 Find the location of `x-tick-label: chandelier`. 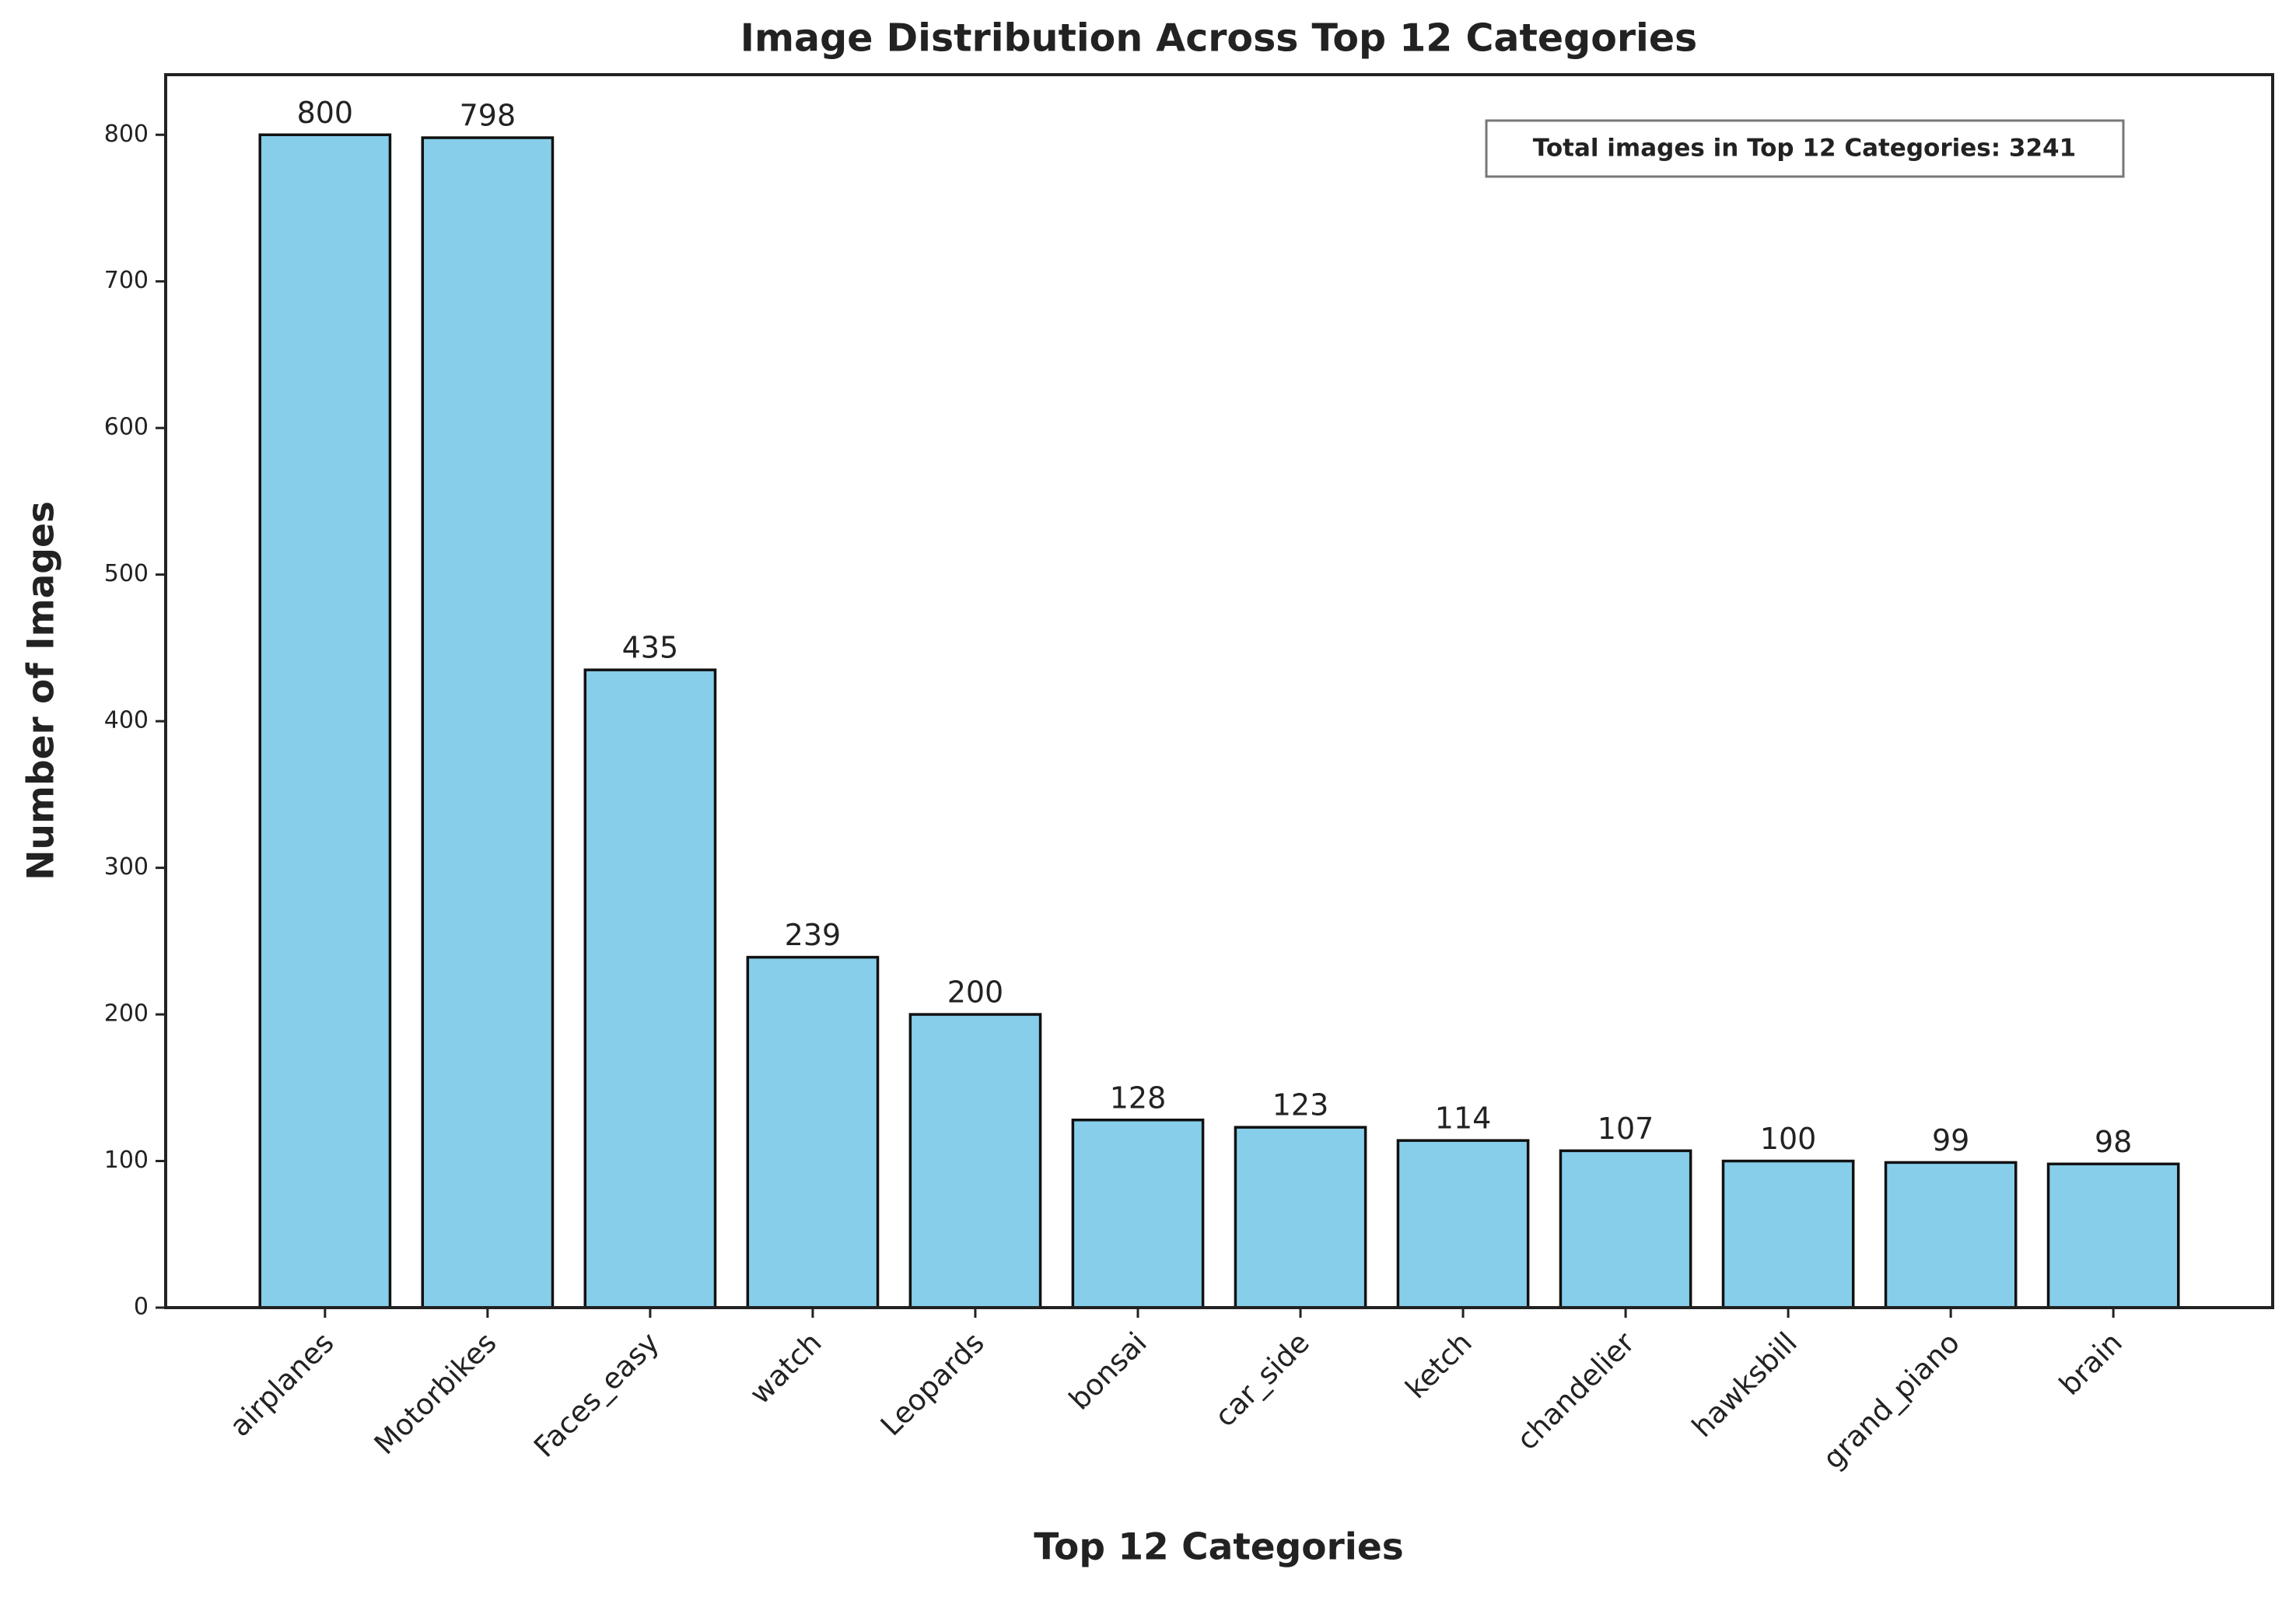

x-tick-label: chandelier is located at coordinates (1576, 1392).